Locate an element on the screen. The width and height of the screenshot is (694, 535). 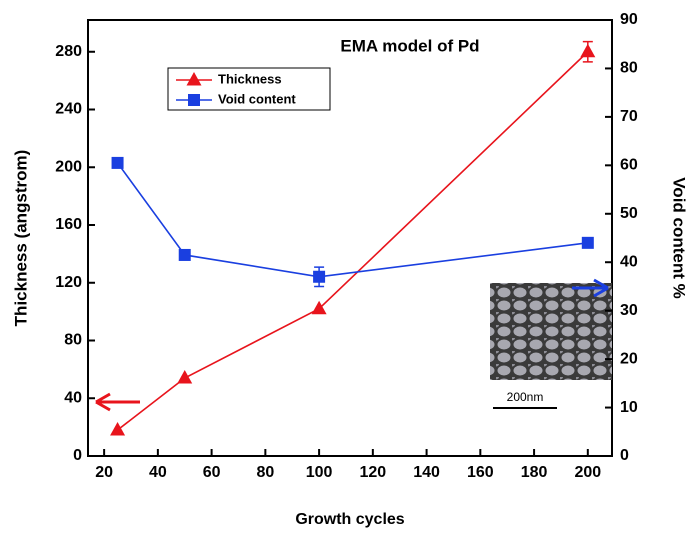
y-axis-title: Thickness (angstrom) is located at coordinates (20, 238).